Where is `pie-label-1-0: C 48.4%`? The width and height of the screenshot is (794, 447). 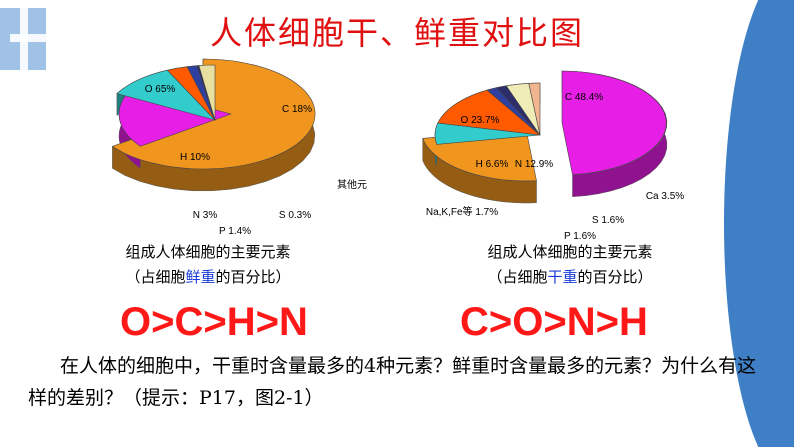 pie-label-1-0: C 48.4% is located at coordinates (584, 97).